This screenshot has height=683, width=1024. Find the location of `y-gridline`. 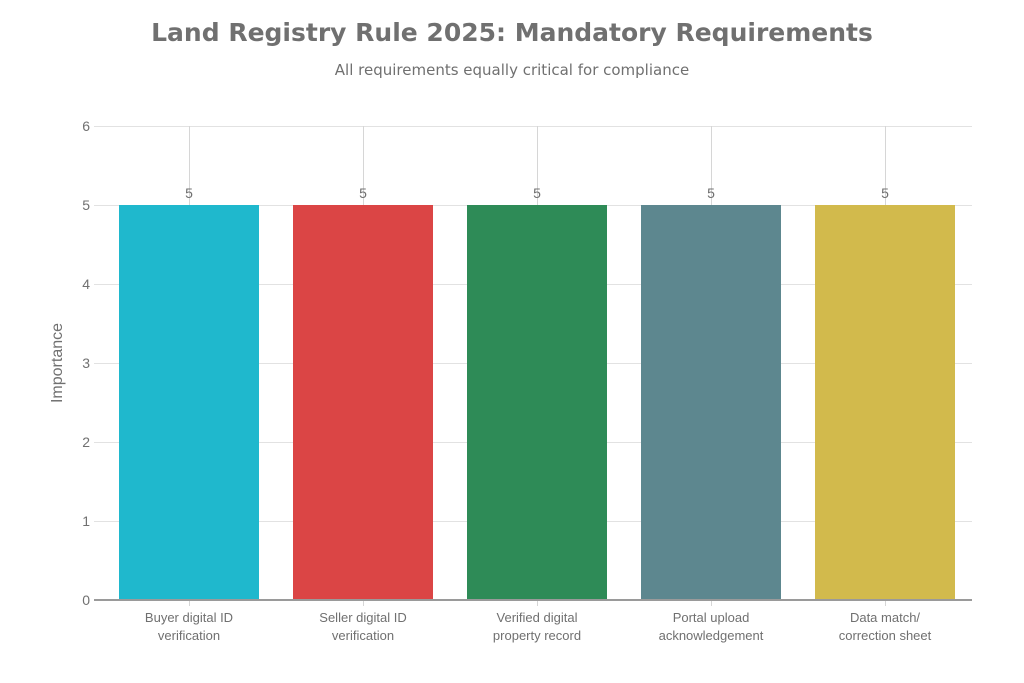

y-gridline is located at coordinates (533, 126).